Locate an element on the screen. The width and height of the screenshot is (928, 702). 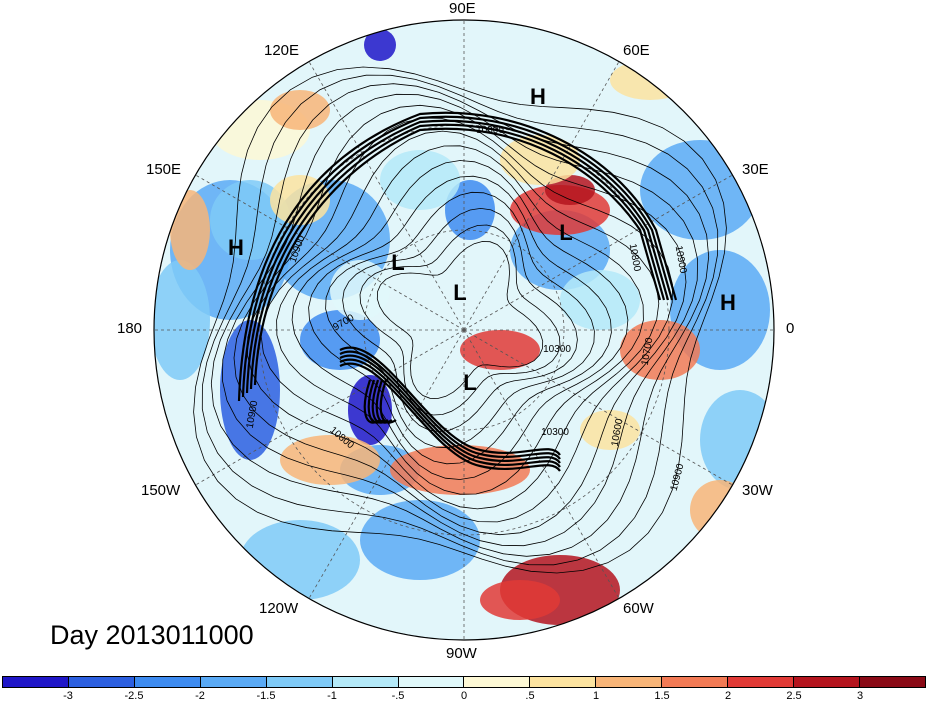
latitude-circle is located at coordinates (464, 330).